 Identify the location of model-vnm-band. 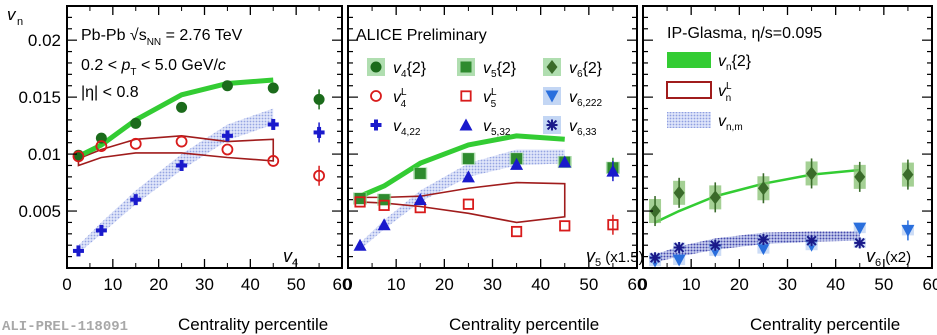
(462, 199).